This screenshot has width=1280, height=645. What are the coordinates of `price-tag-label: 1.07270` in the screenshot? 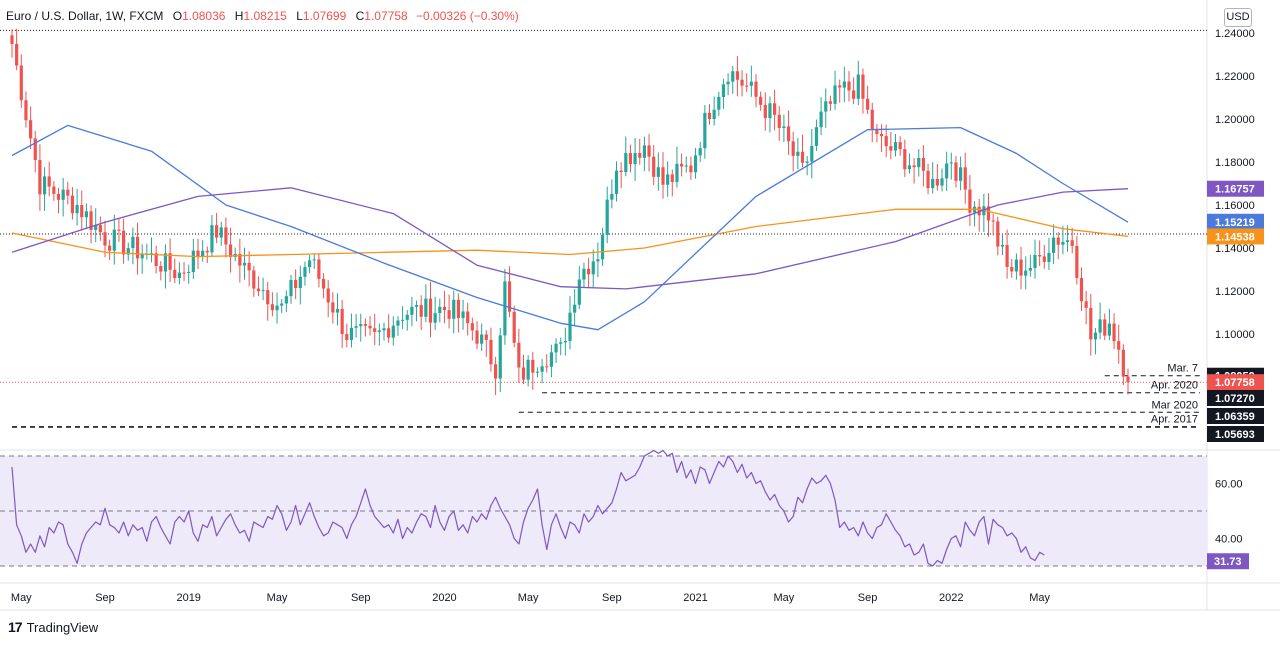 It's located at (1235, 399).